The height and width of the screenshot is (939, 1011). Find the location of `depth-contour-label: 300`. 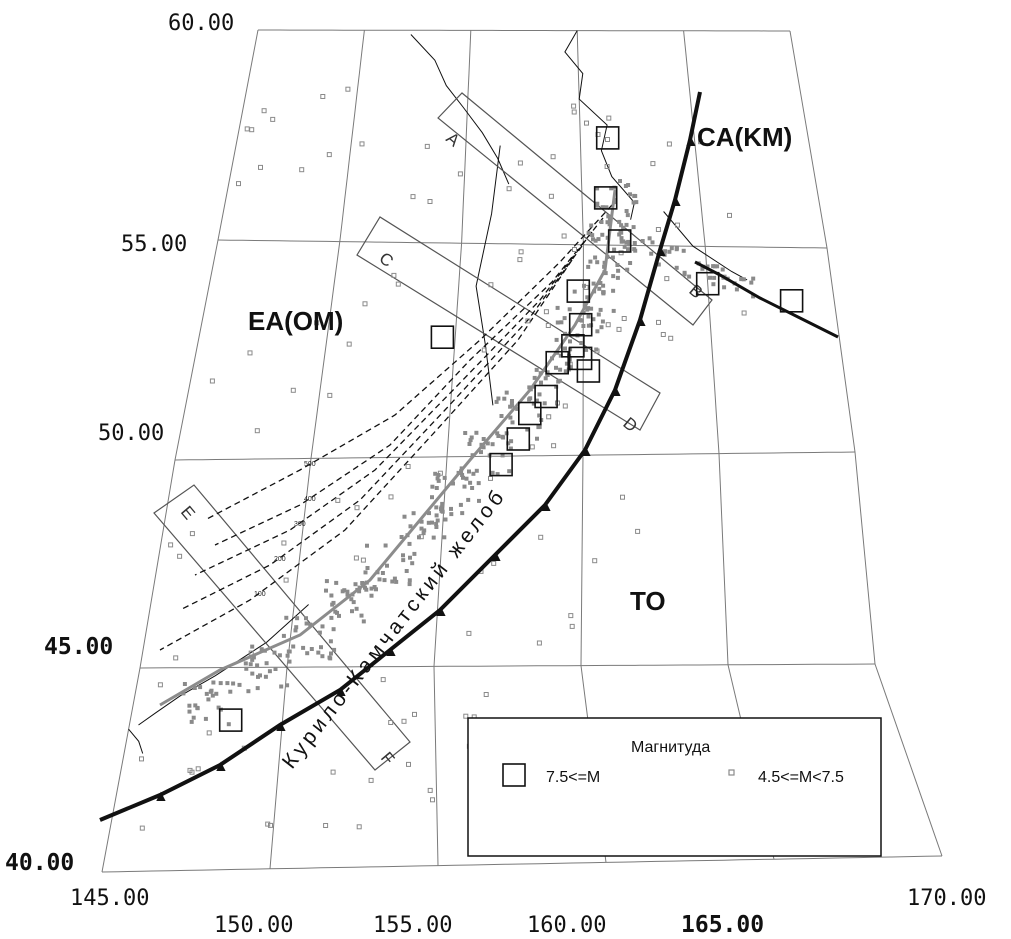

depth-contour-label: 300 is located at coordinates (300, 524).